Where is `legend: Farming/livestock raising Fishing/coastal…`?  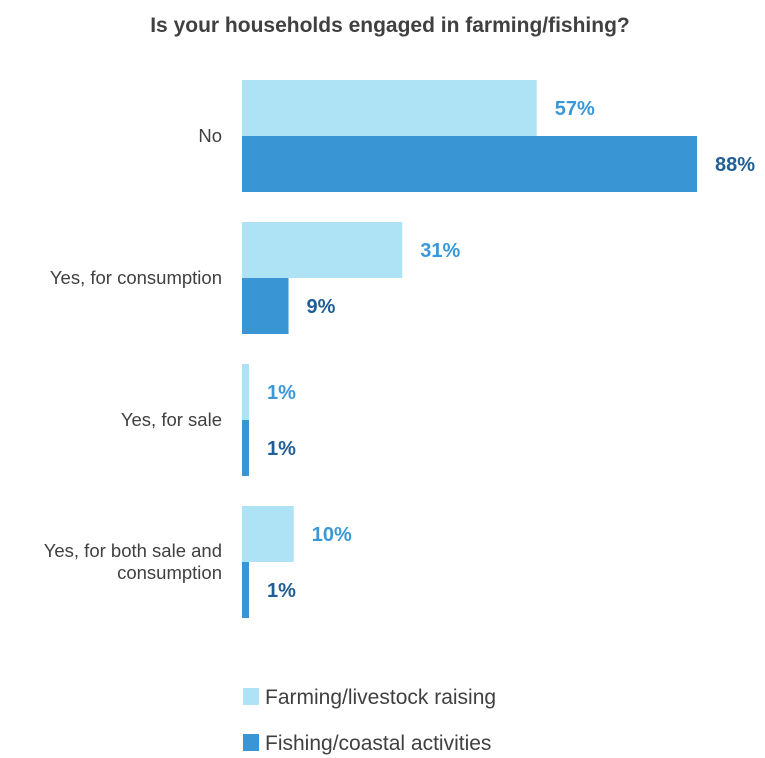 legend: Farming/livestock raising Fishing/coastal… is located at coordinates (369, 720).